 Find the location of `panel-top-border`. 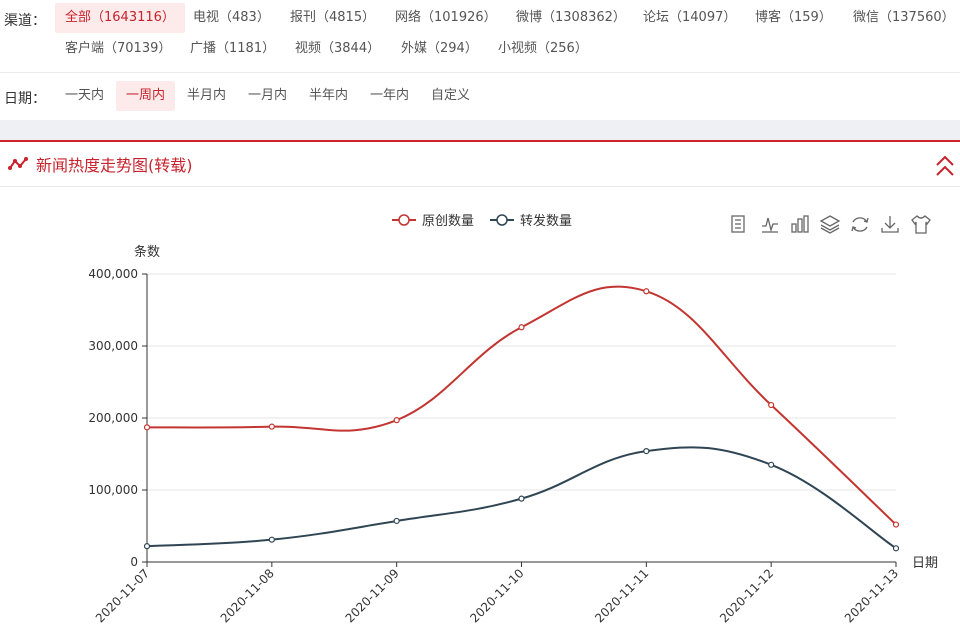

panel-top-border is located at coordinates (480, 141).